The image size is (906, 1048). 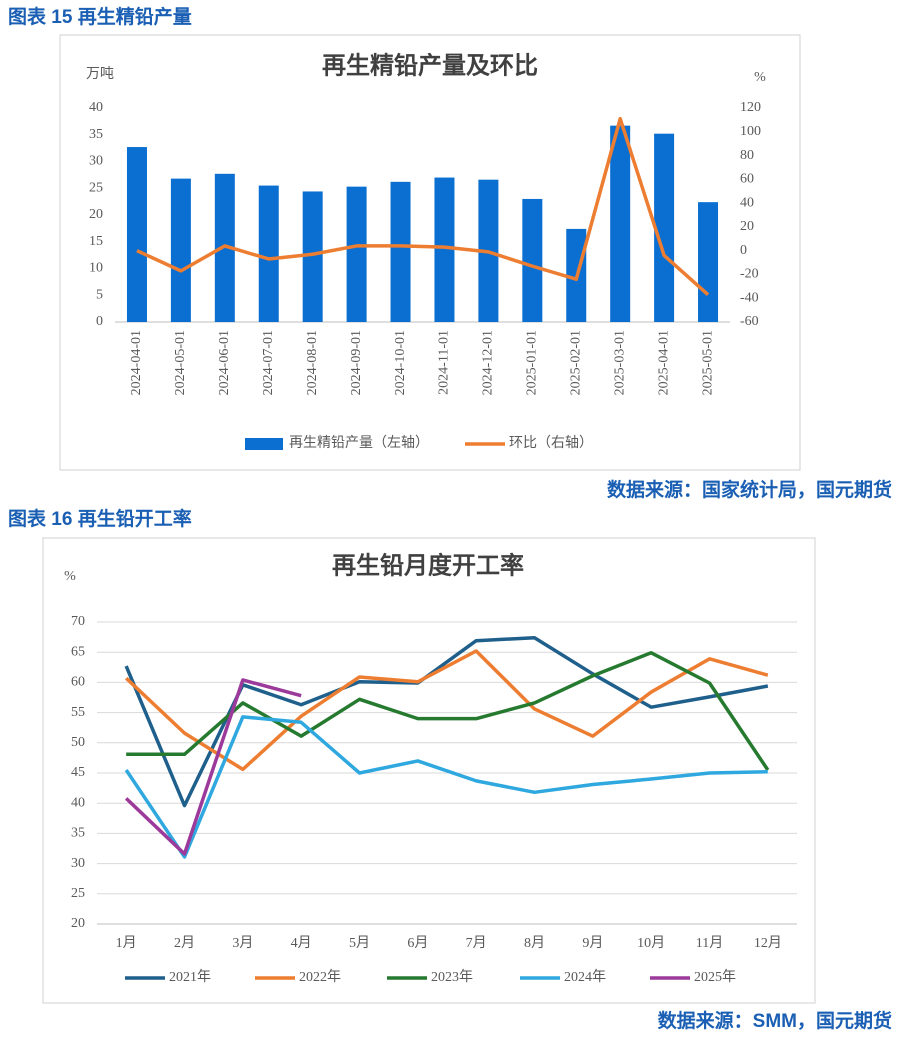 What do you see at coordinates (359, 943) in the screenshot?
I see `x-tick-label: 5月` at bounding box center [359, 943].